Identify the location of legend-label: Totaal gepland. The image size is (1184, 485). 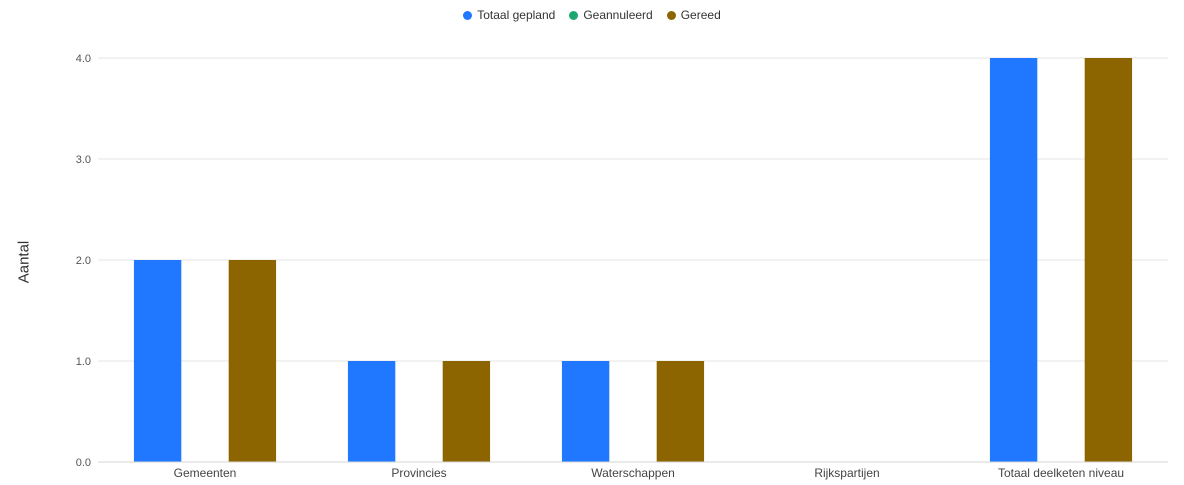
(516, 15).